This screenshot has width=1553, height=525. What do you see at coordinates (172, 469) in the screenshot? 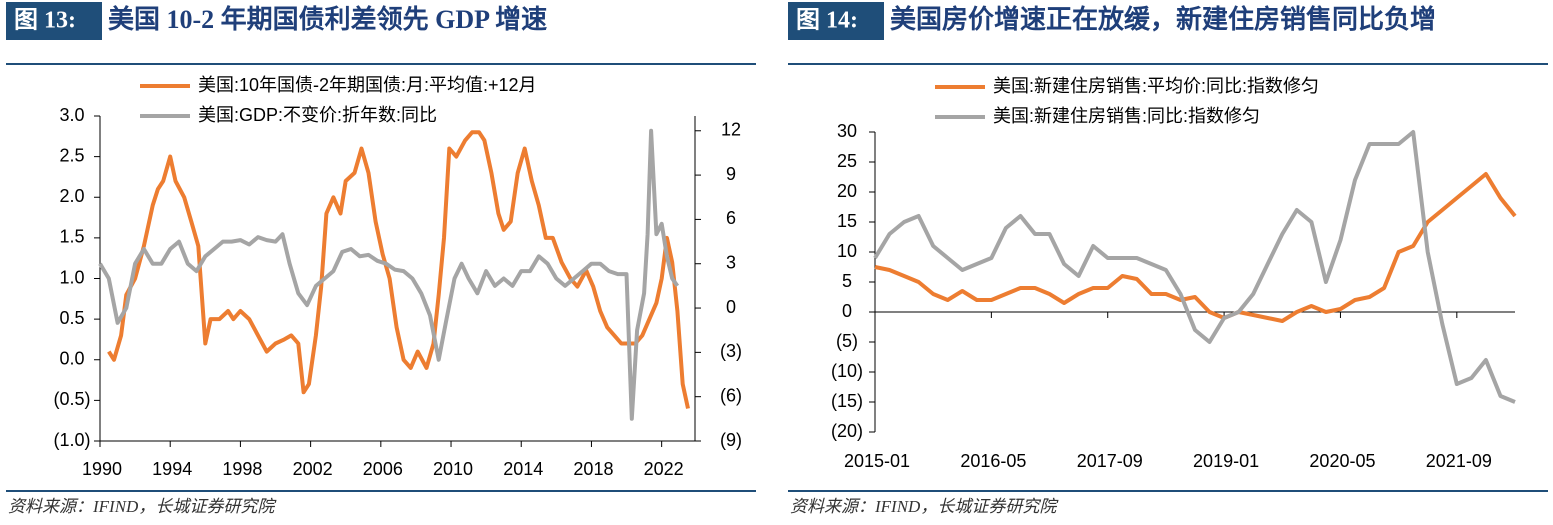
I see `x-tick-label: 1994` at bounding box center [172, 469].